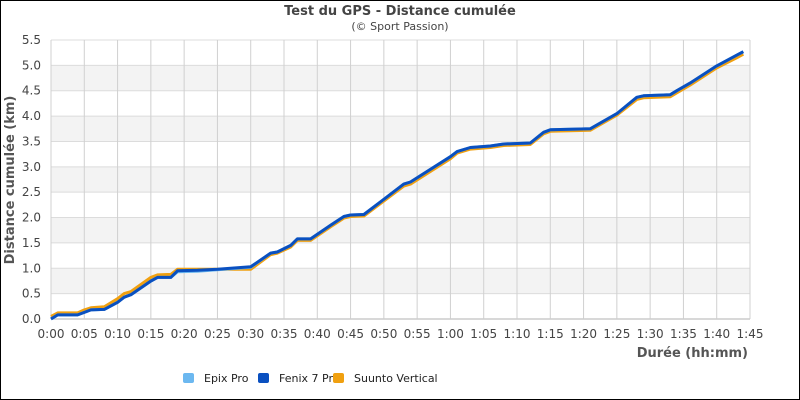 This screenshot has height=400, width=800. What do you see at coordinates (226, 378) in the screenshot?
I see `legend-label: Epix Pro` at bounding box center [226, 378].